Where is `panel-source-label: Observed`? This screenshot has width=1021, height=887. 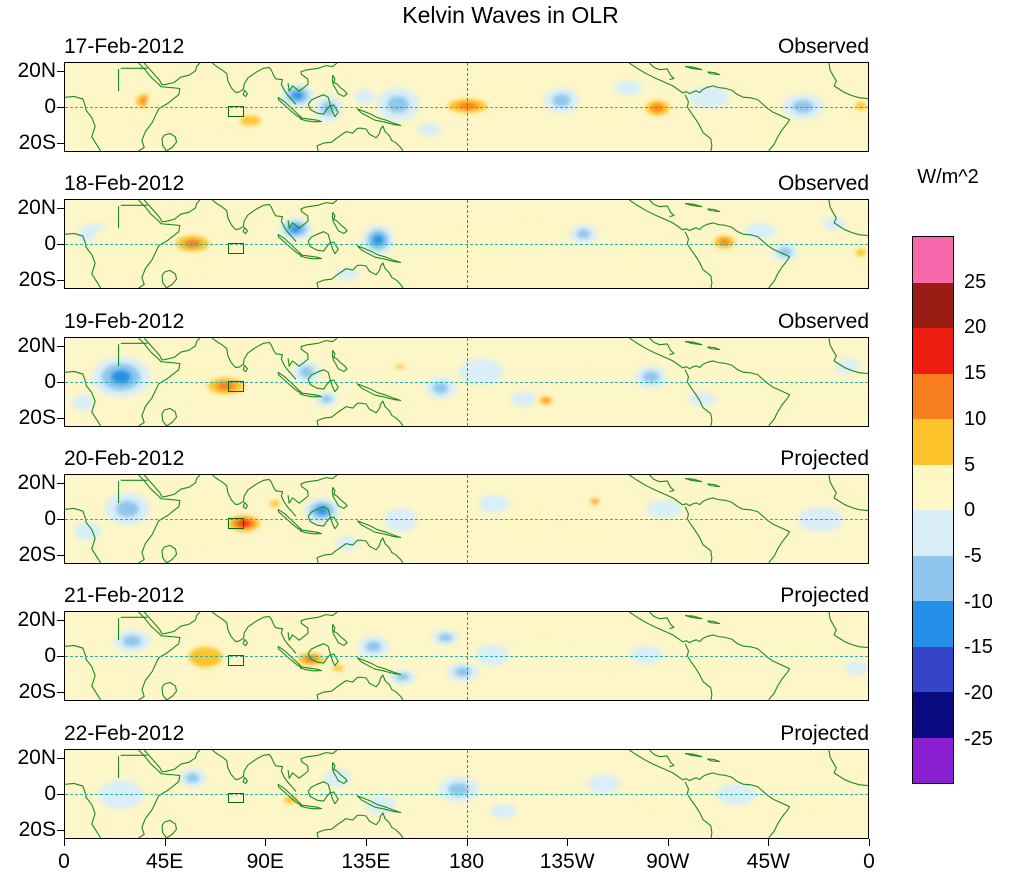
panel-source-label: Observed is located at coordinates (823, 184).